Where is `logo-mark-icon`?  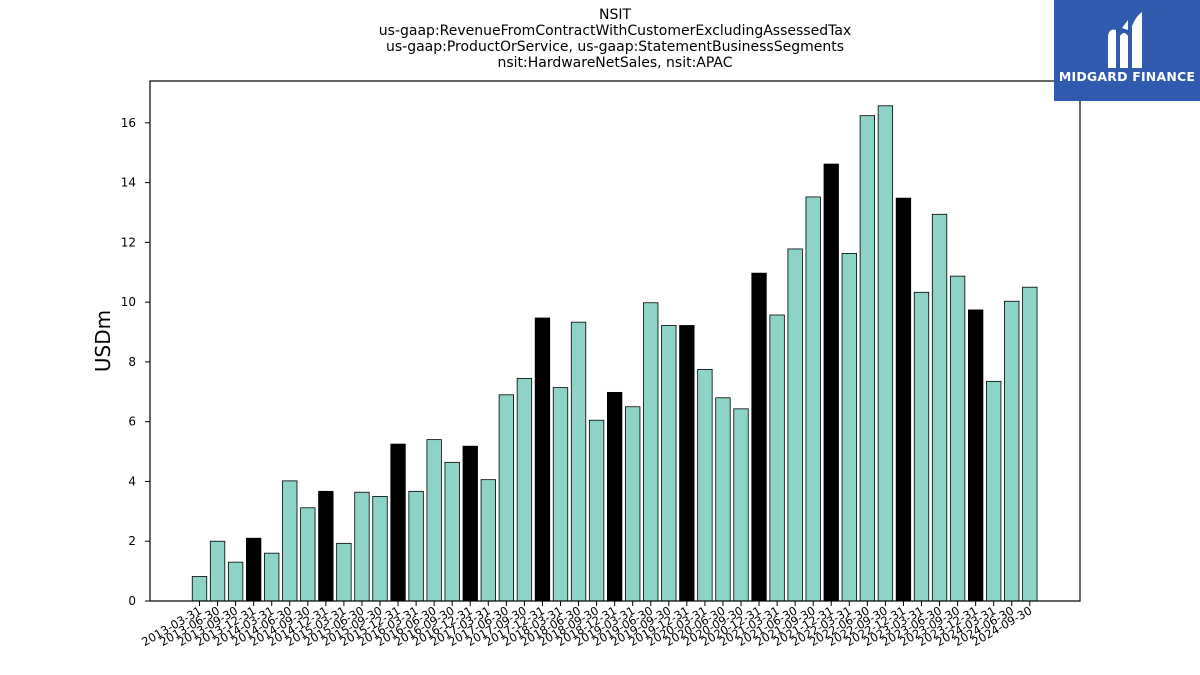
logo-mark-icon is located at coordinates (1125, 40).